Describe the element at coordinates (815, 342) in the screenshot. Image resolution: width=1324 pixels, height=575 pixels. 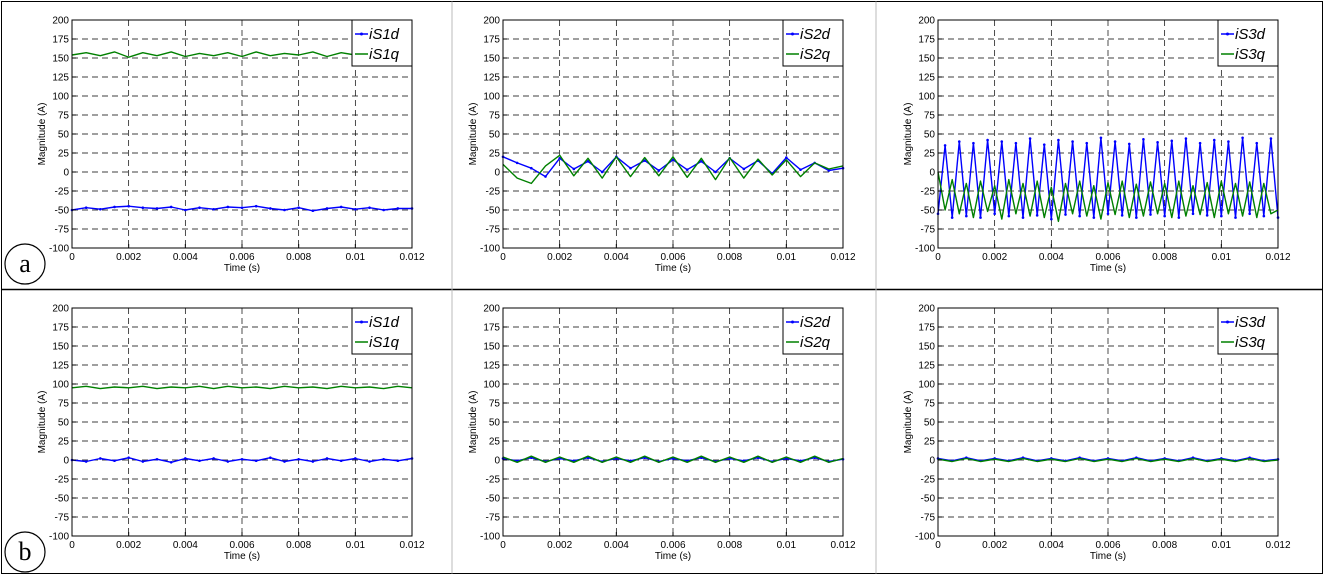
I see `legend-label-iS2q: iS2q` at that location.